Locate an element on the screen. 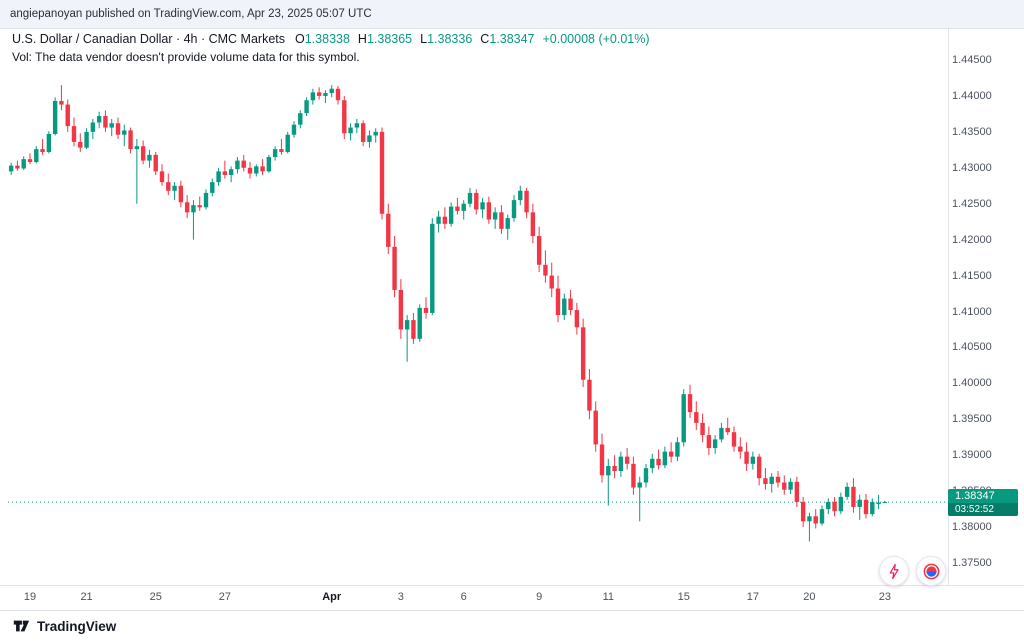 This screenshot has height=641, width=1024. last-price-badge: 1.38347 03:52:52 is located at coordinates (983, 503).